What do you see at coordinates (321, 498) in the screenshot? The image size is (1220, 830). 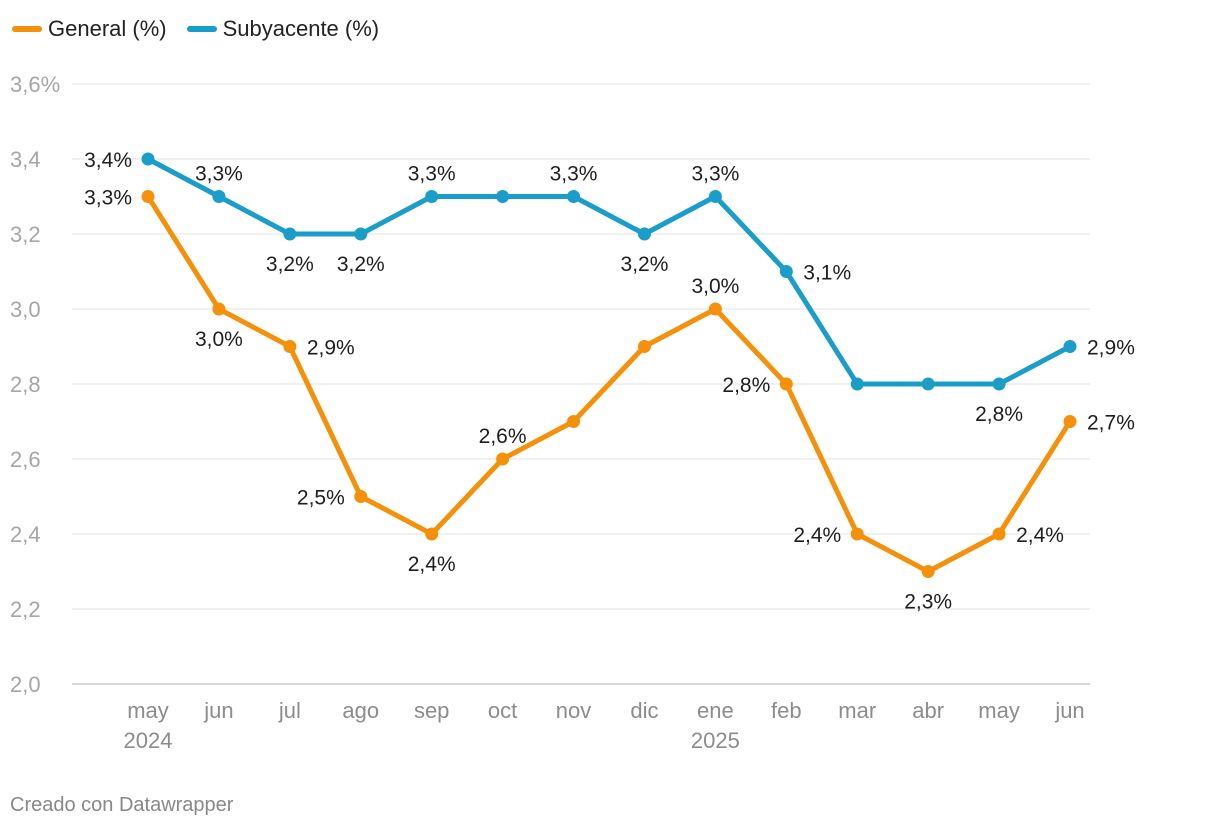 I see `data-label-general: 2,5%` at bounding box center [321, 498].